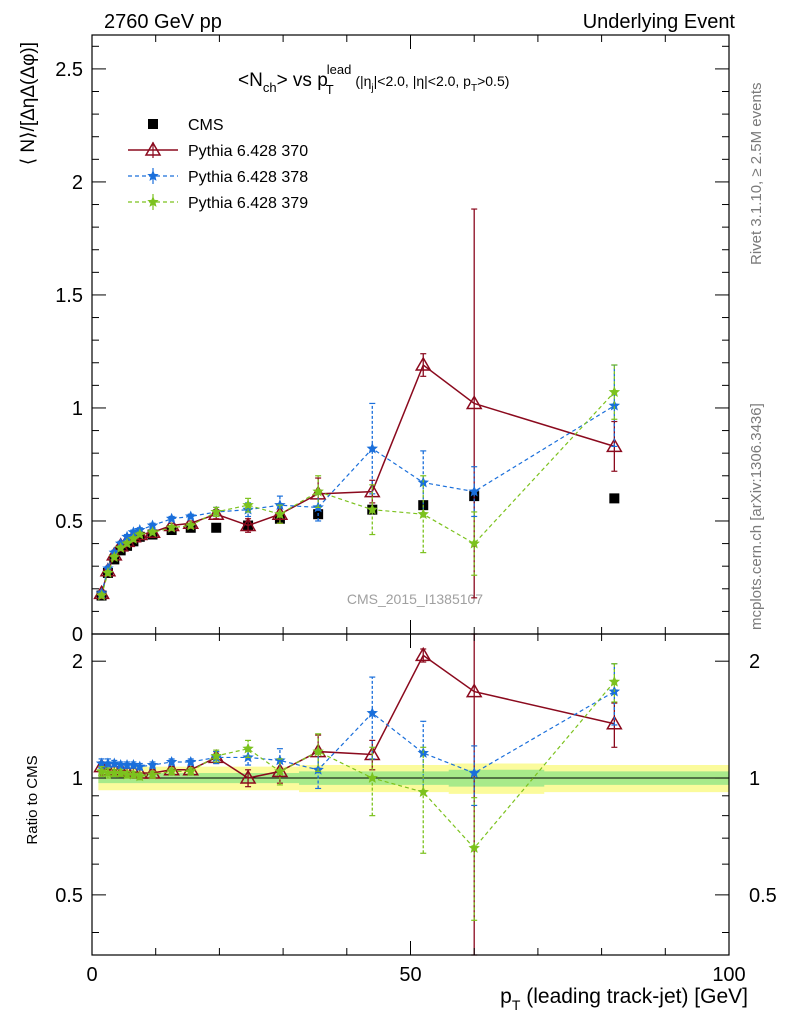 Image resolution: width=786 pixels, height=1024 pixels. I want to click on rivet-label: Rivet 3.1.10, ≥ 2.5M events, so click(756, 174).